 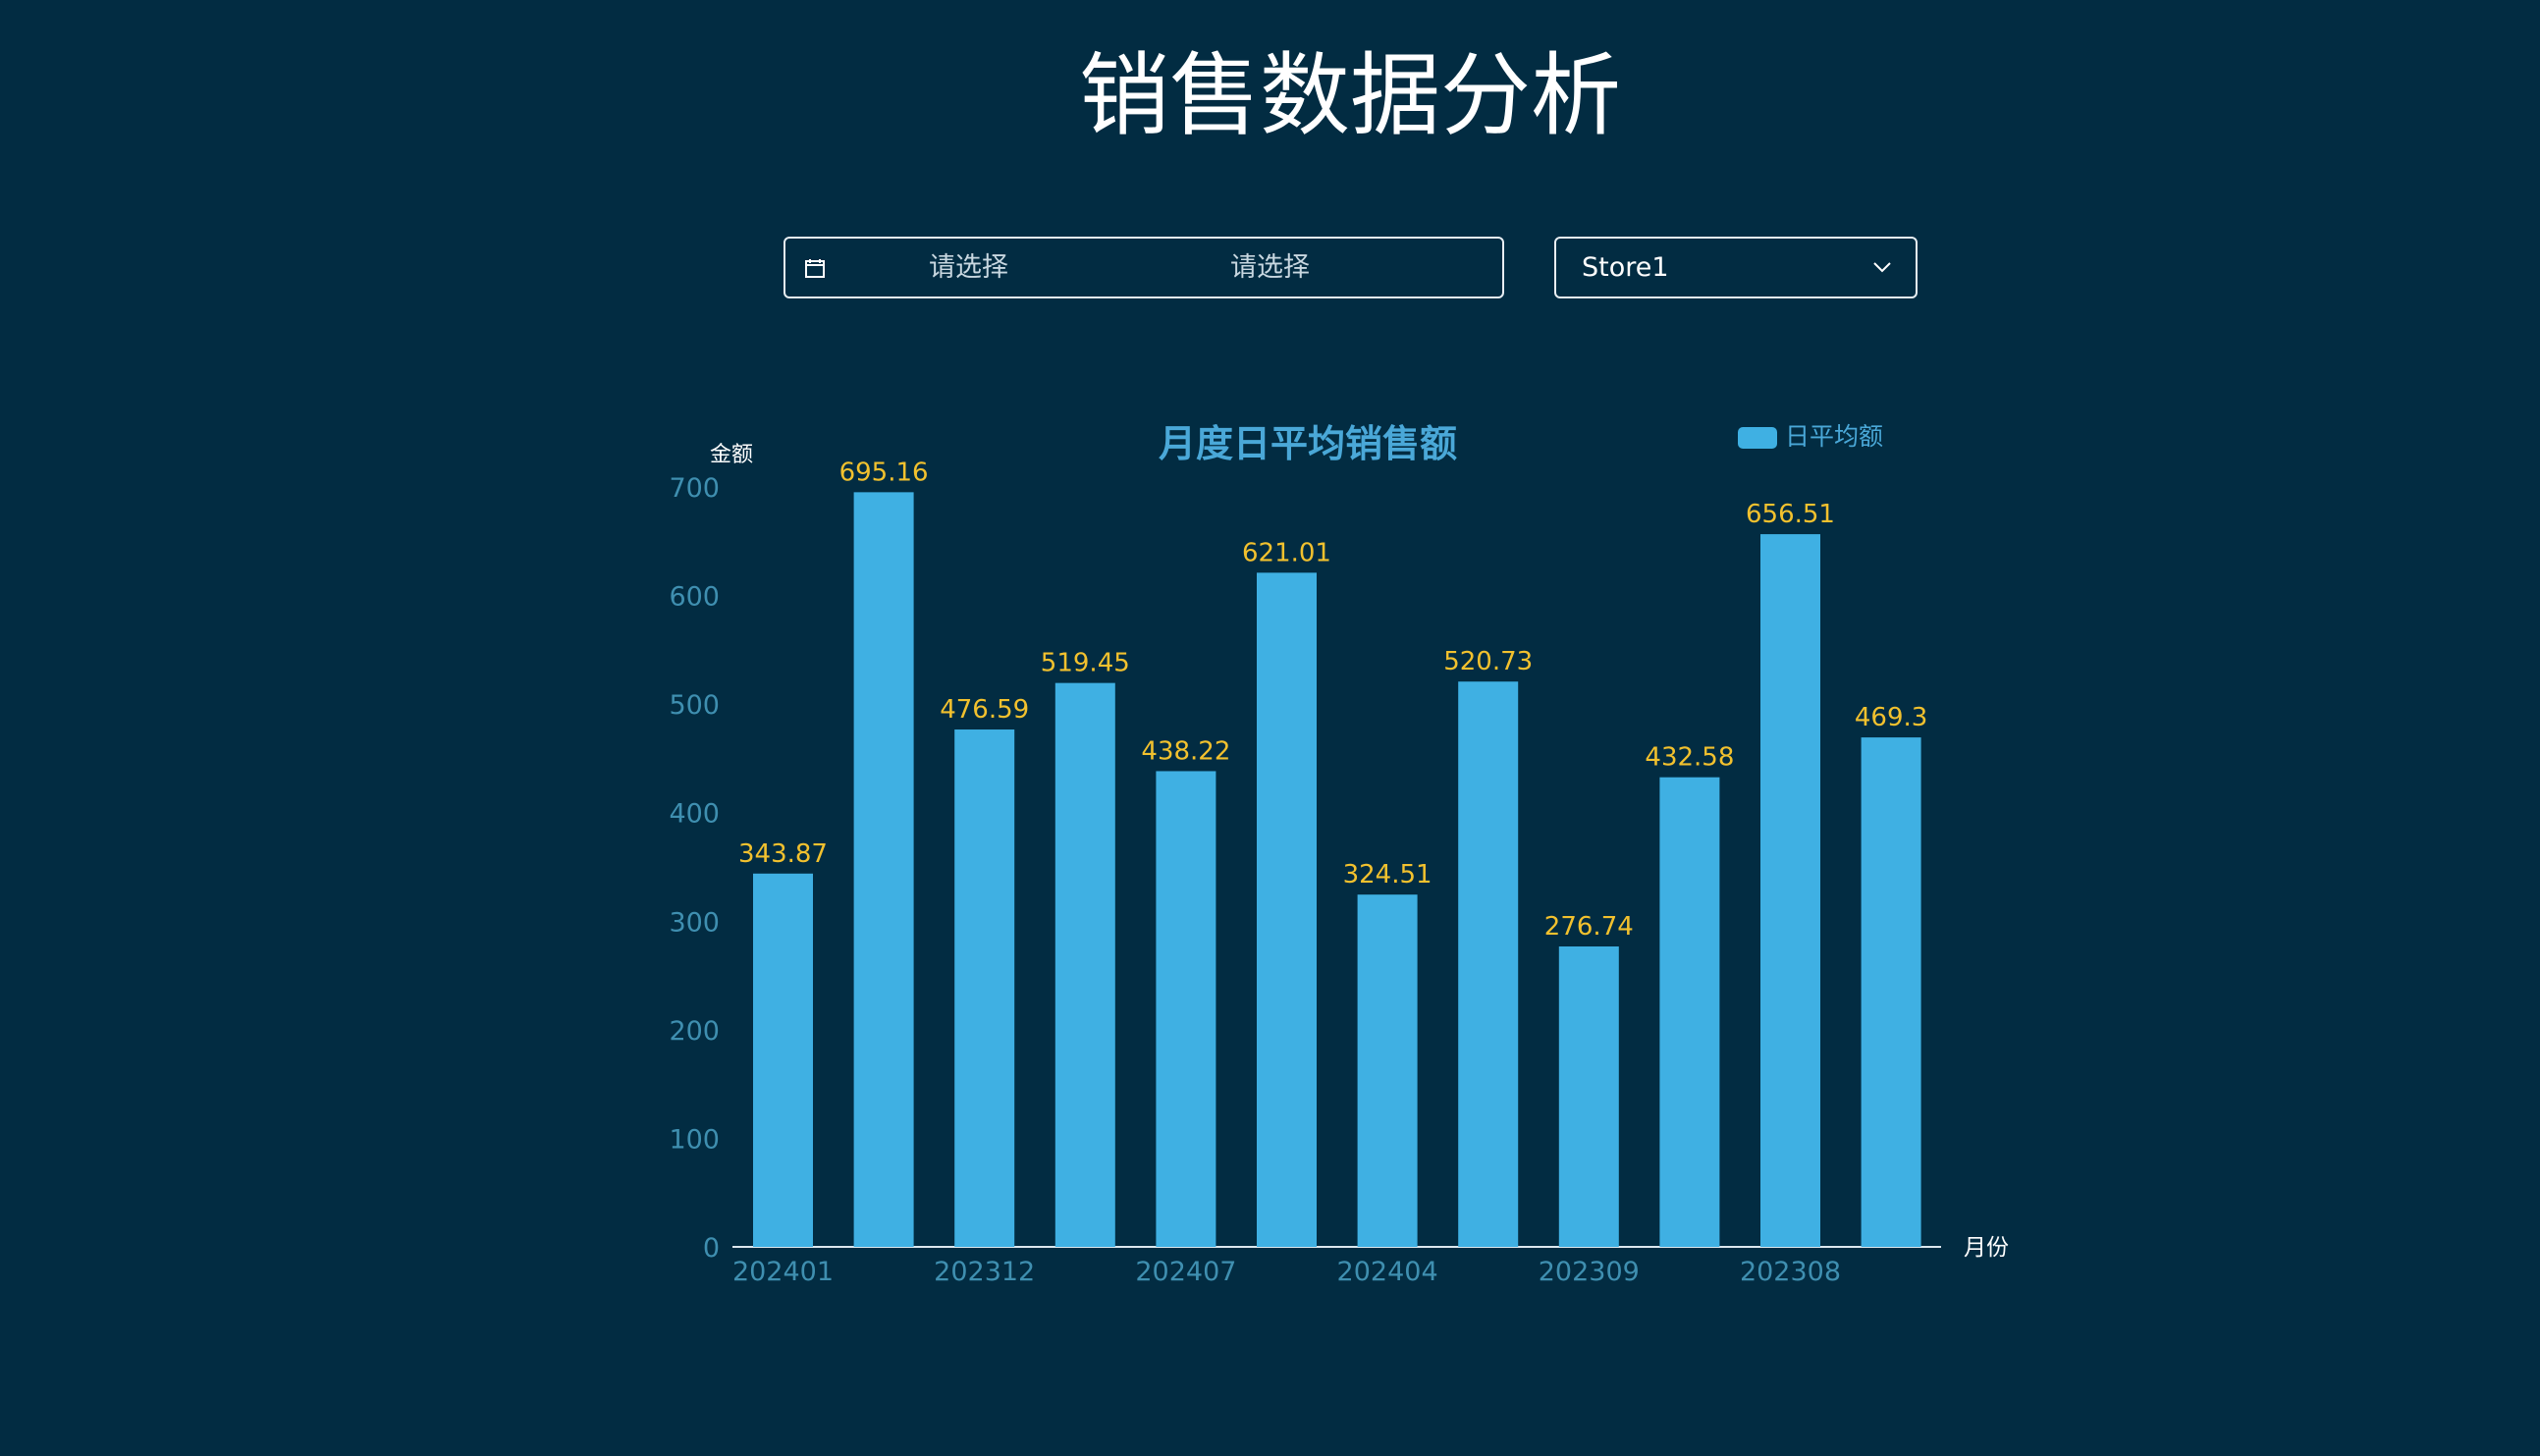 I want to click on store-selected-value: Store1, so click(x=1626, y=267).